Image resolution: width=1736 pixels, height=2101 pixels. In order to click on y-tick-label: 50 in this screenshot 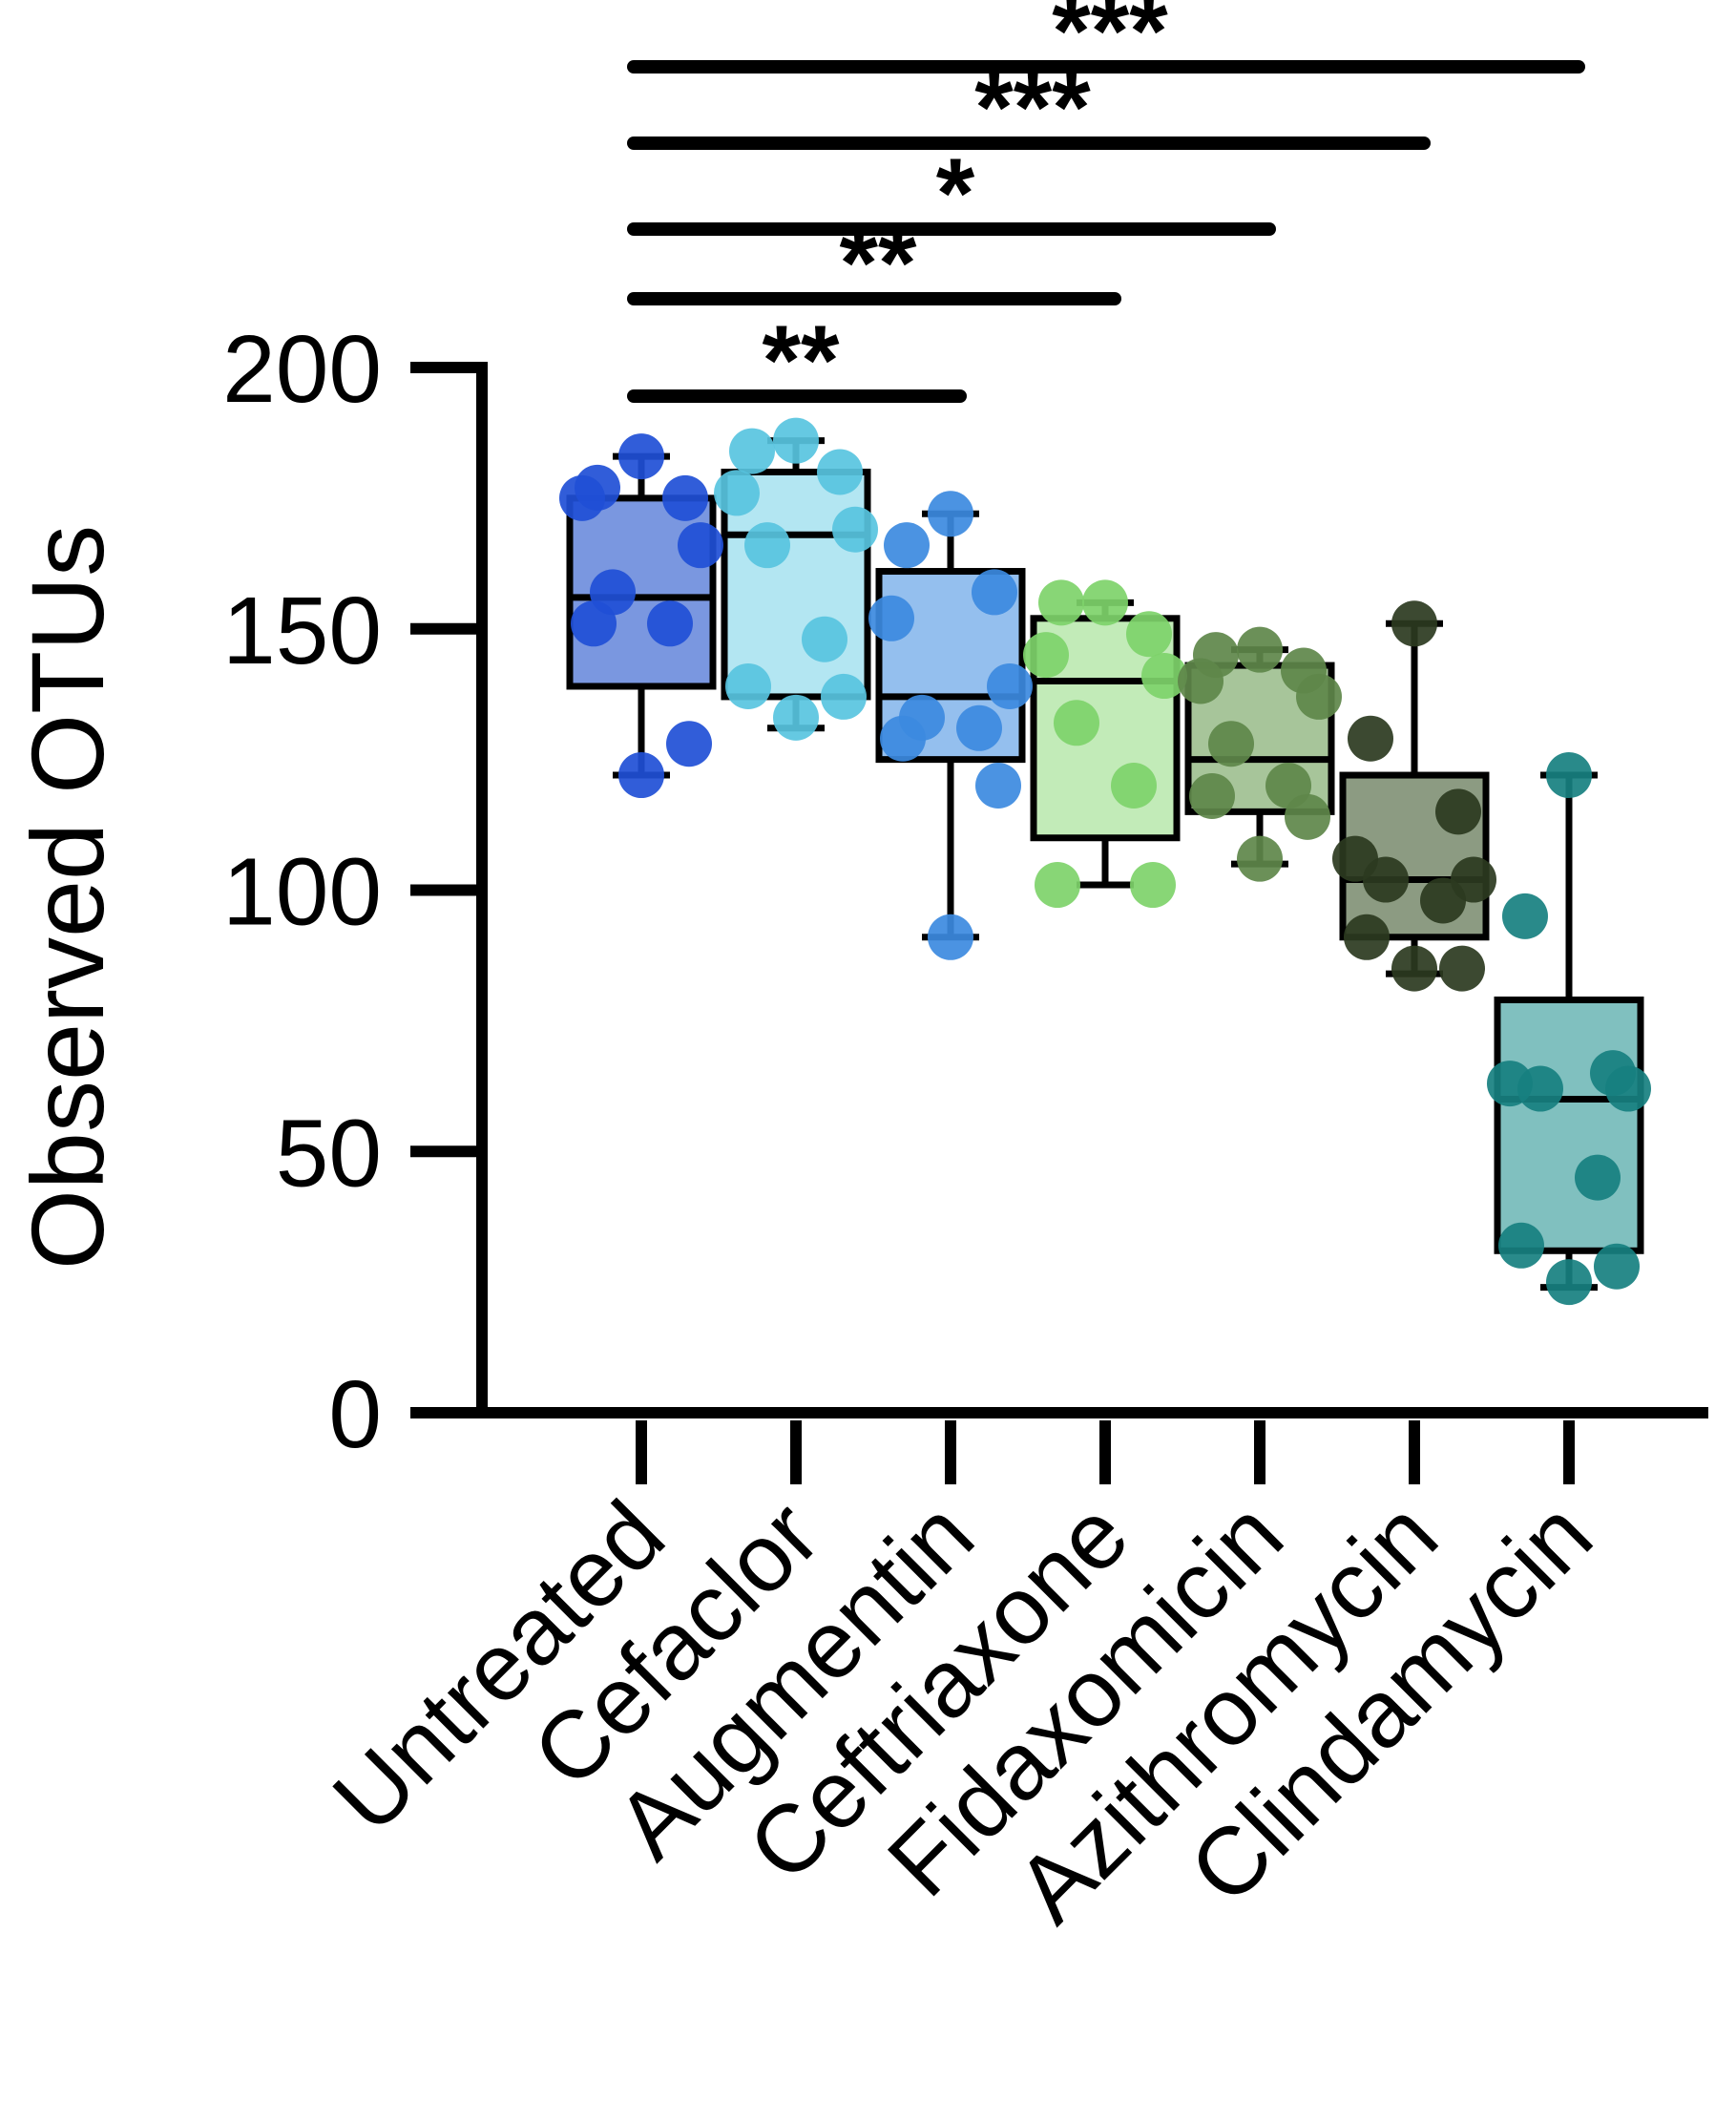, I will do `click(329, 1153)`.